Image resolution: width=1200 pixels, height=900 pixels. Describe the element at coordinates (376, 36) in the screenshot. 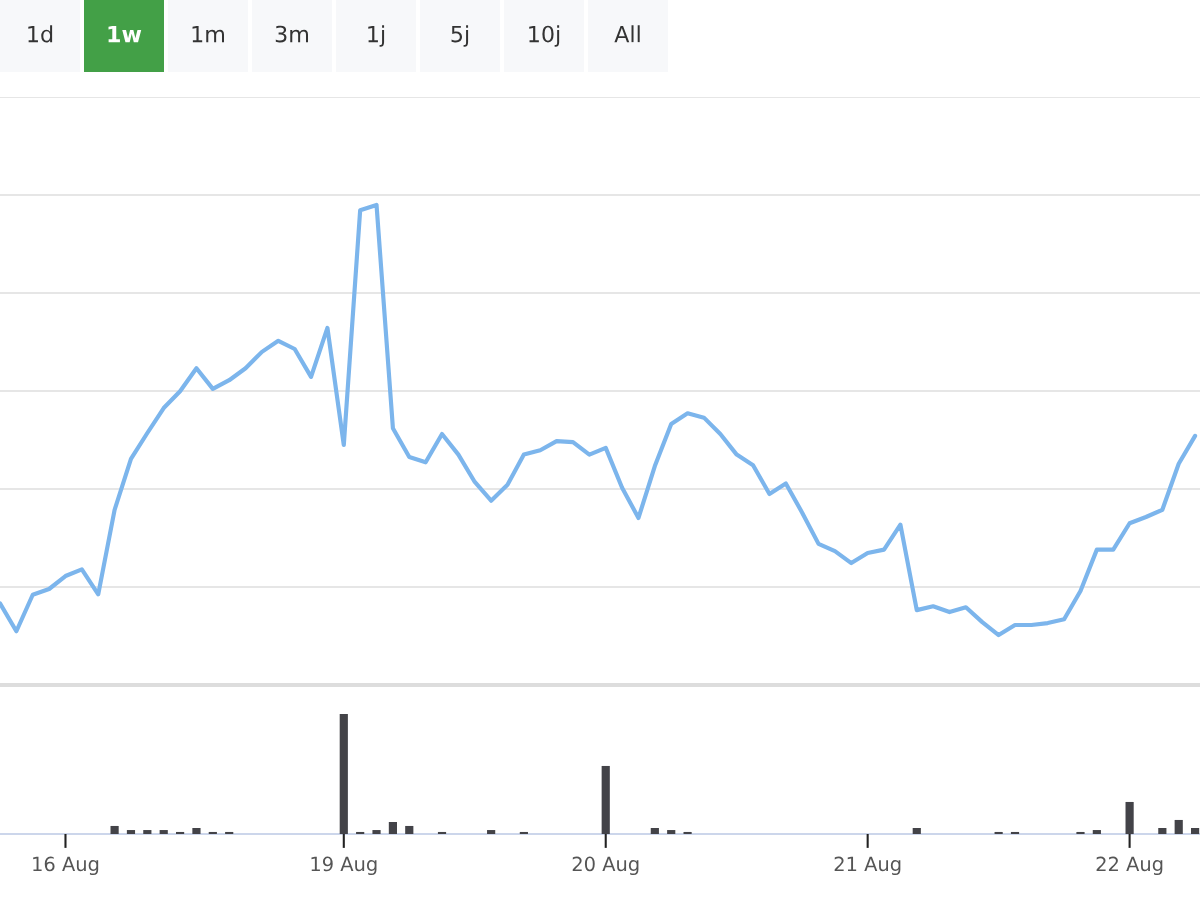

I see `text: 1j` at that location.